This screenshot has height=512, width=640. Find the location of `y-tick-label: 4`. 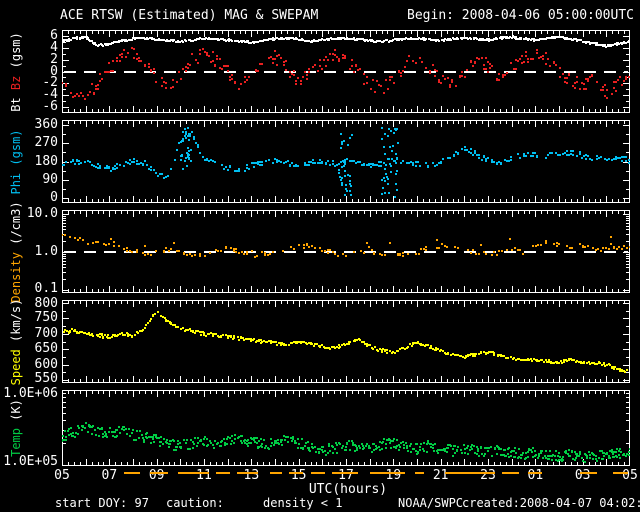

y-tick-label: 4 is located at coordinates (54, 47).